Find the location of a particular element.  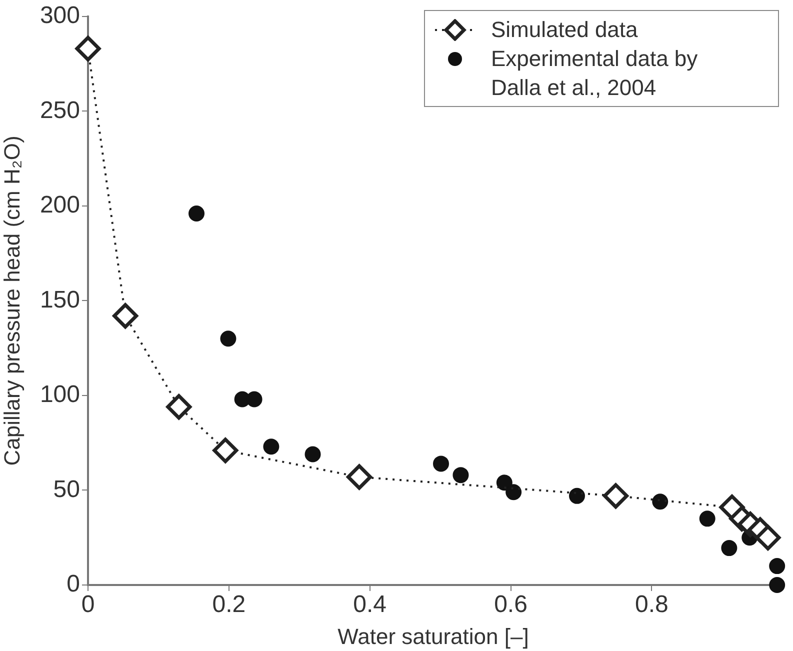

y-tick-label: 250 is located at coordinates (60, 110).